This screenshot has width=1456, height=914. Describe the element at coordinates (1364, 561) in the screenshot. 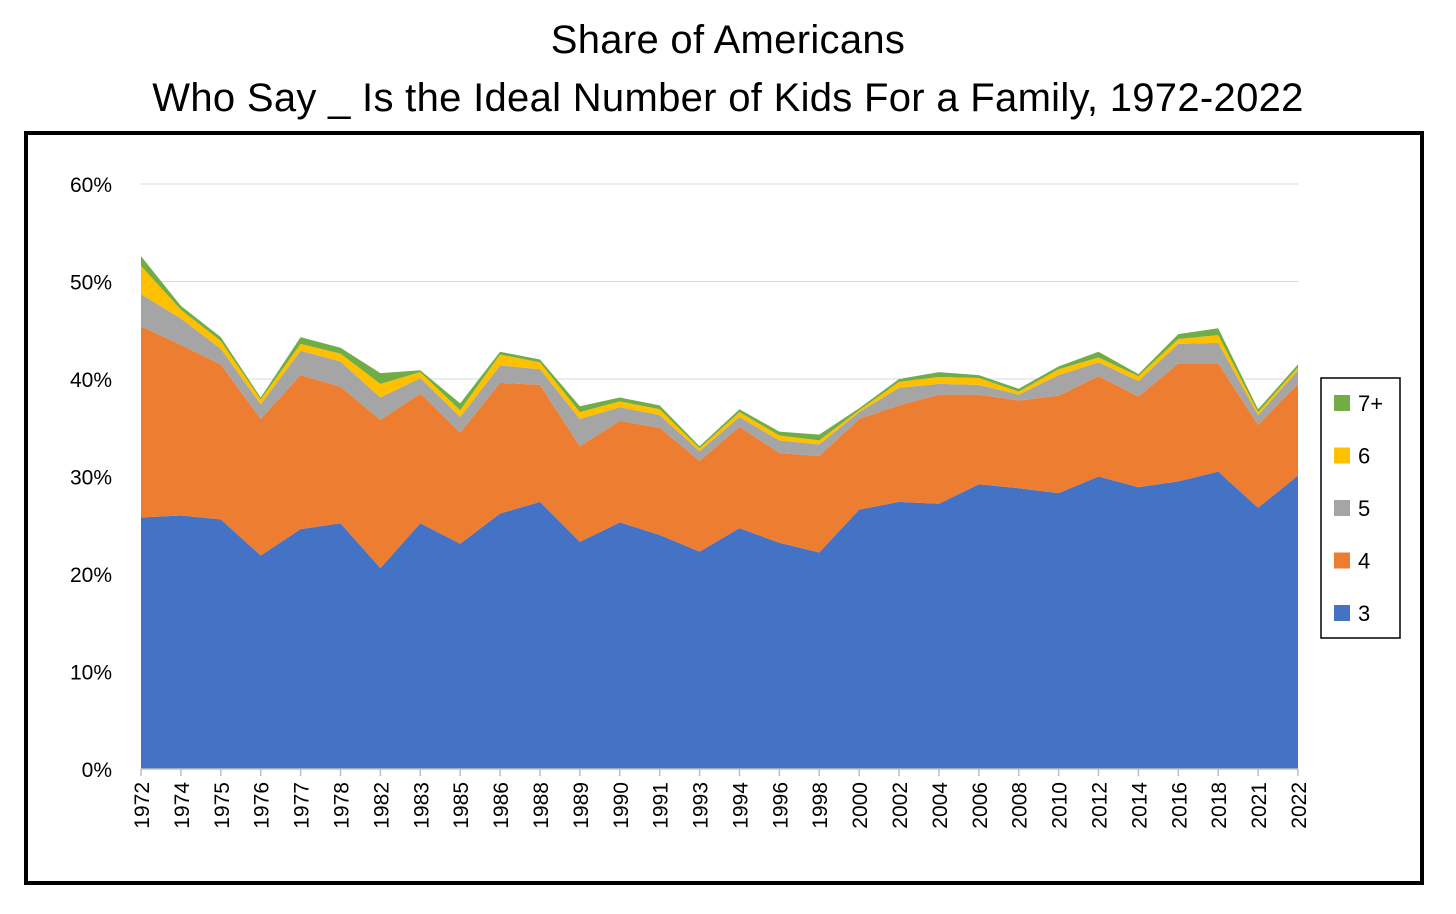

I see `legend-label: 4` at that location.